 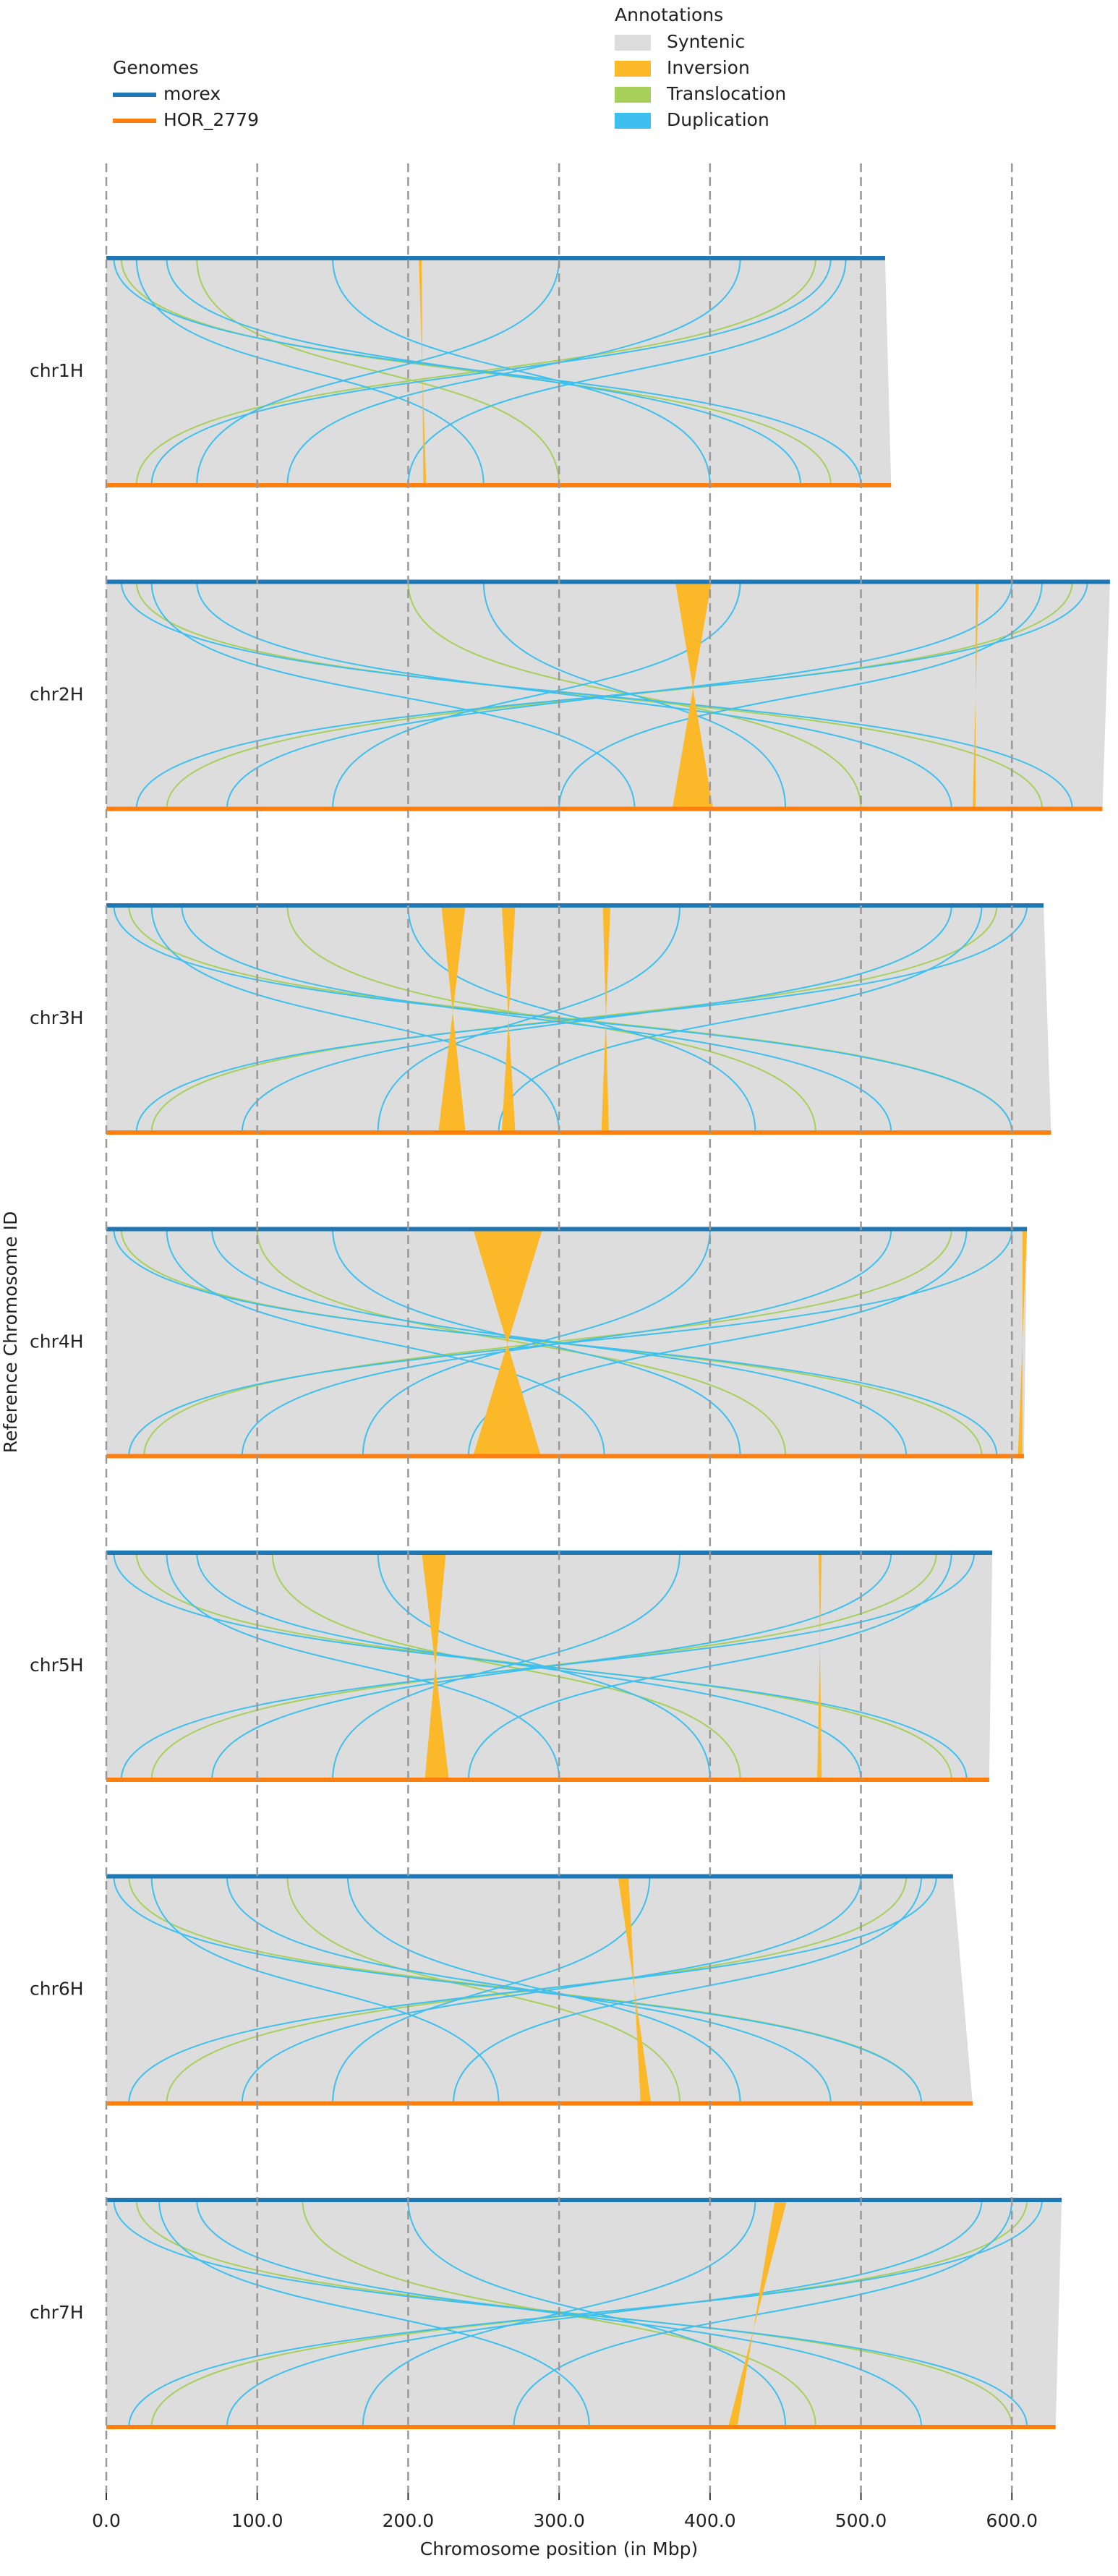 I want to click on y-tick-label: chr3H, so click(x=57, y=1017).